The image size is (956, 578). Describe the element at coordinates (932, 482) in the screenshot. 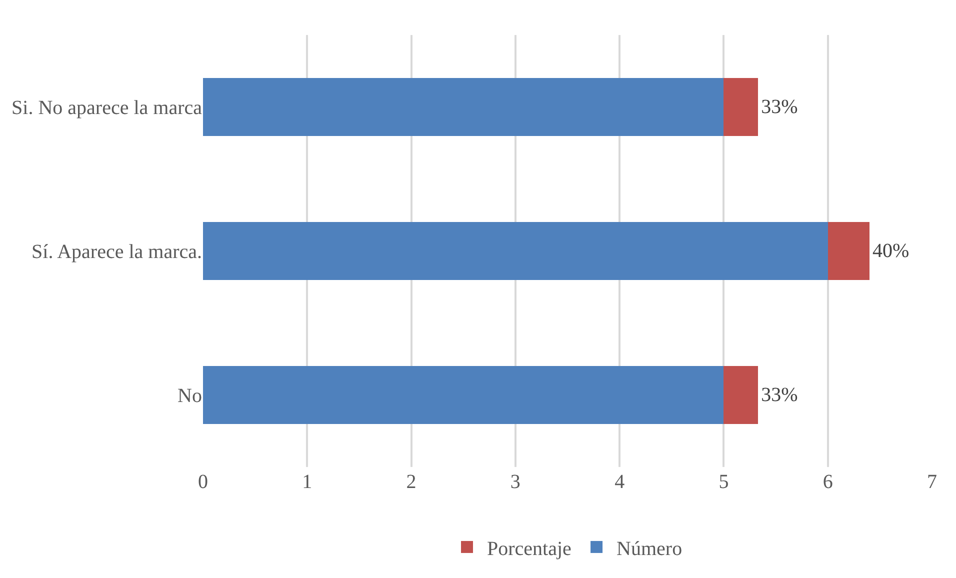

I see `x-tick-label: 7` at that location.